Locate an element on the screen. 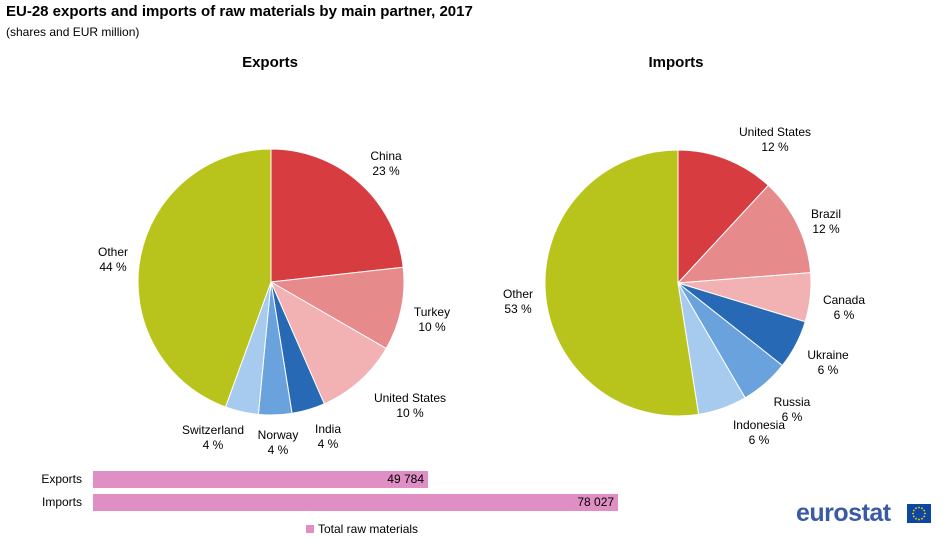  bar-category-imports: Imports is located at coordinates (62, 502).